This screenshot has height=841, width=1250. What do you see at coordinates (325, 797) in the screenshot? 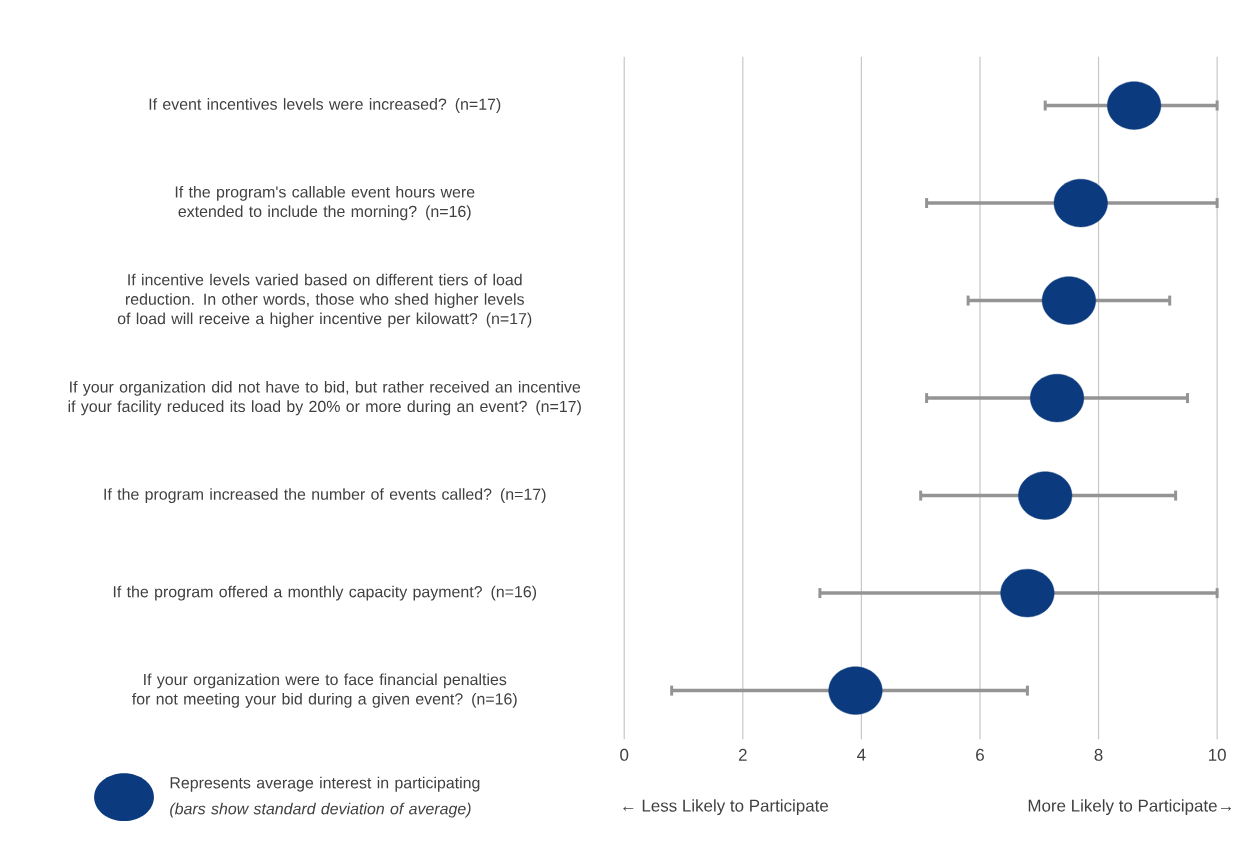
I see `text: Represents average interest in participating (bars show standard deviation of average)` at bounding box center [325, 797].